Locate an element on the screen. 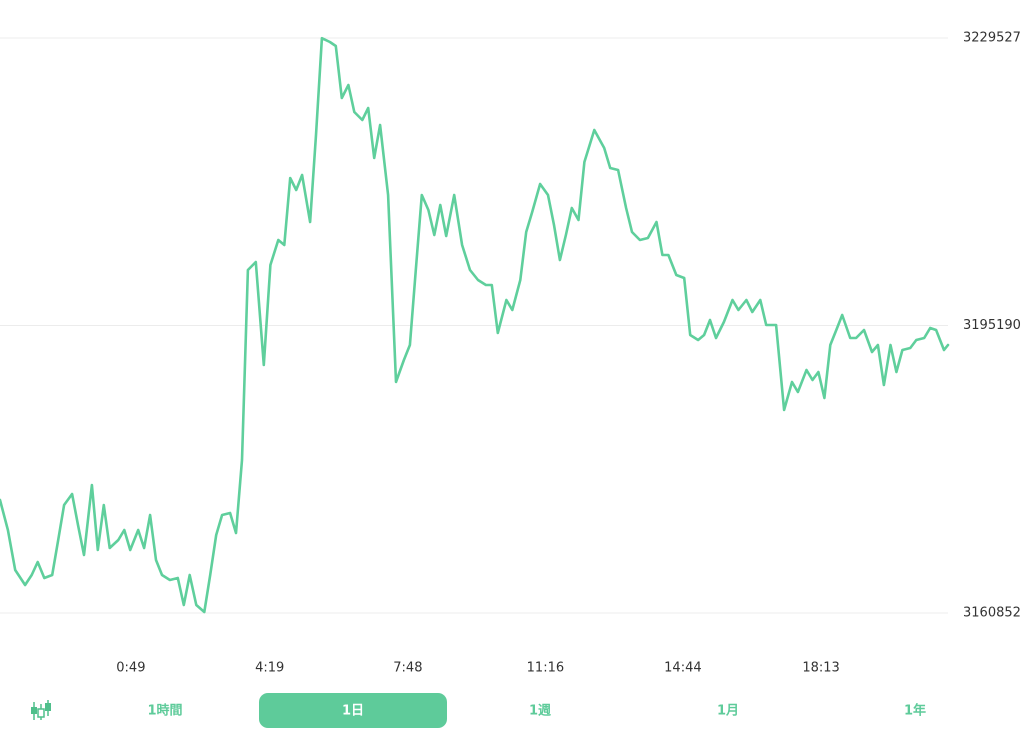 Image resolution: width=1024 pixels, height=741 pixels. selected-pill is located at coordinates (353, 710).